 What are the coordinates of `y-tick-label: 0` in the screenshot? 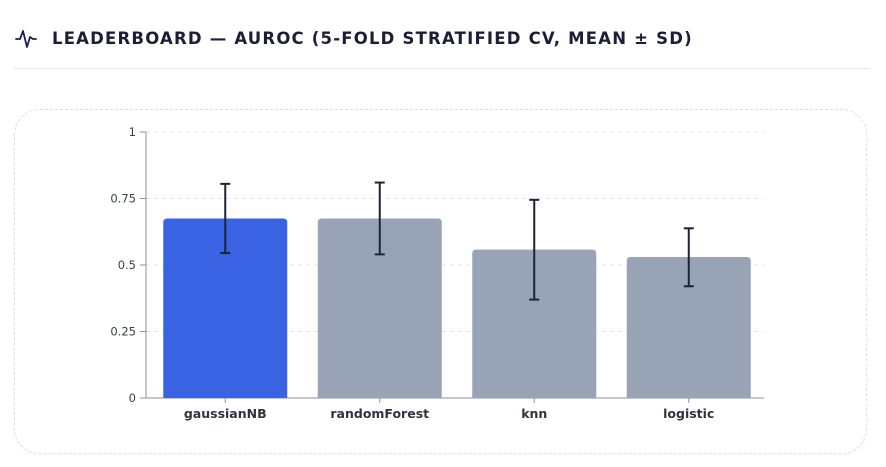 It's located at (132, 398).